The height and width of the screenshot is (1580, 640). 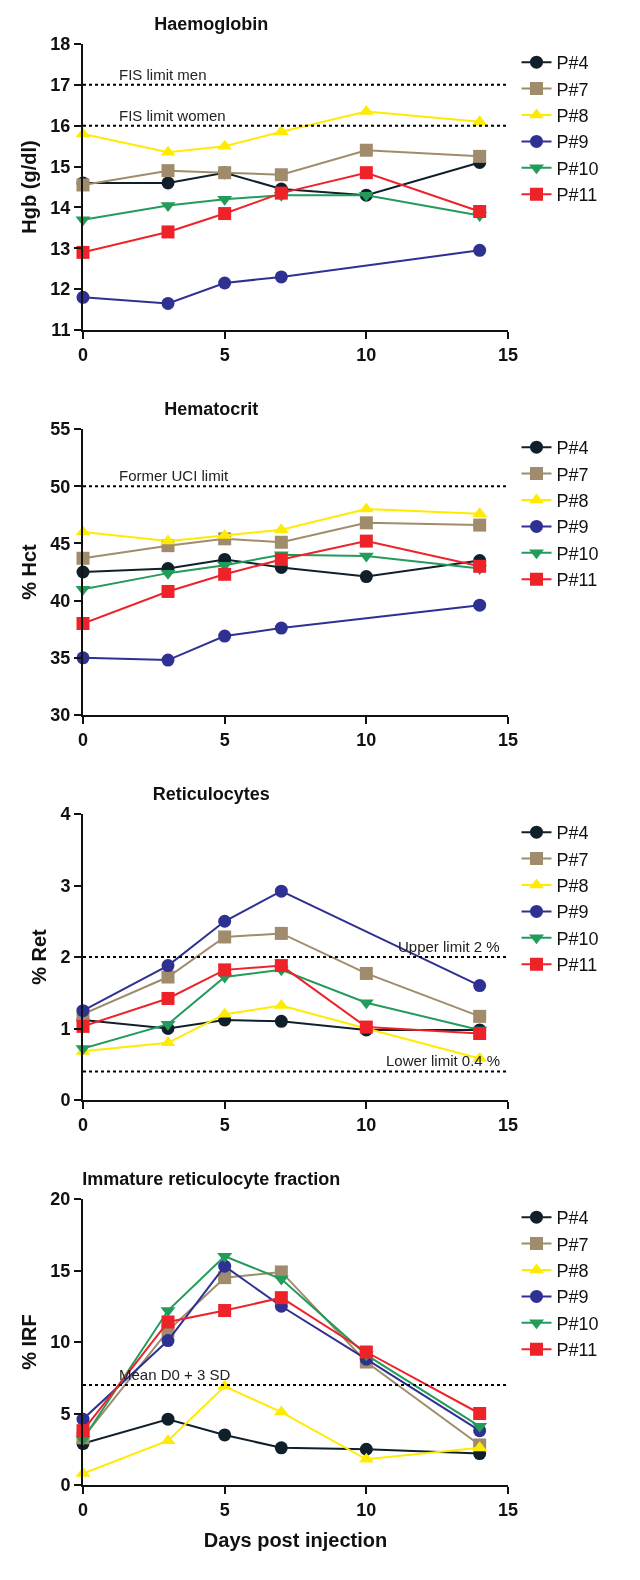 What do you see at coordinates (60, 1342) in the screenshot?
I see `y-tick-label: 10` at bounding box center [60, 1342].